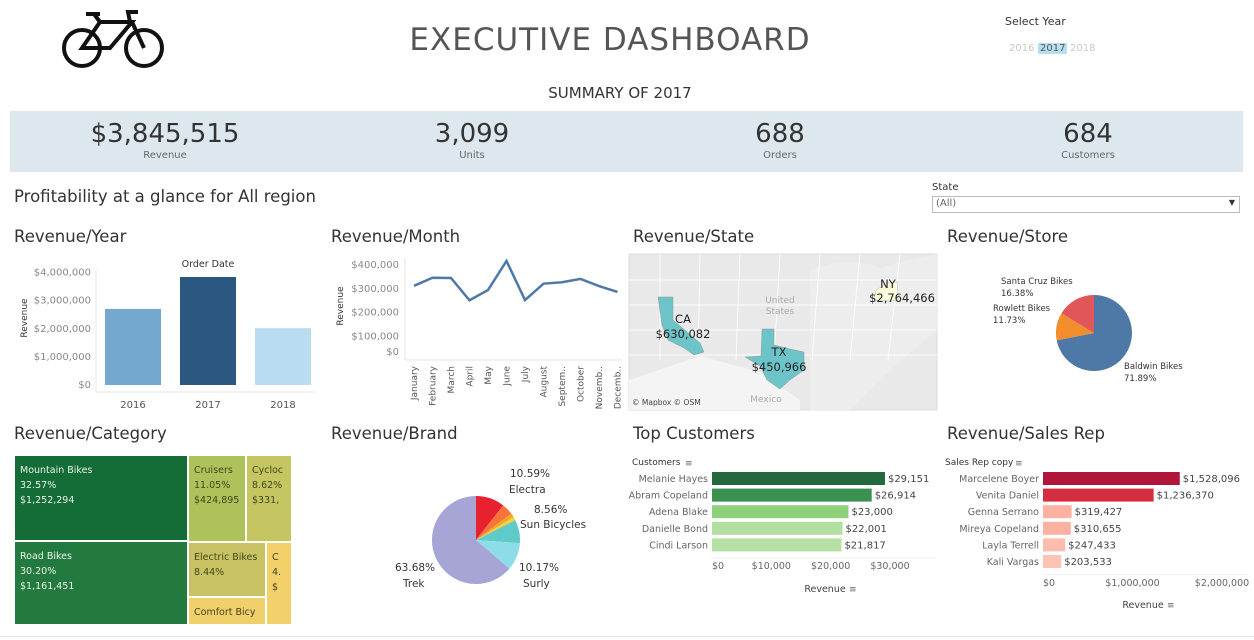  I want to click on kpi-value: 684, so click(1088, 134).